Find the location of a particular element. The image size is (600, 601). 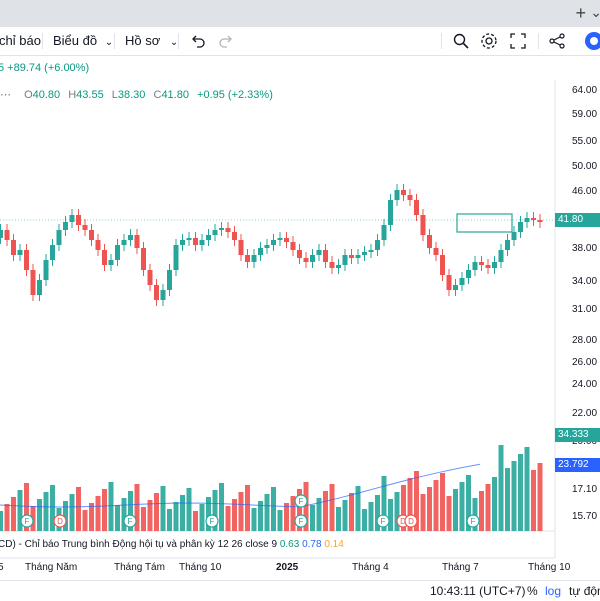

price-tick: 38.00 is located at coordinates (585, 248).